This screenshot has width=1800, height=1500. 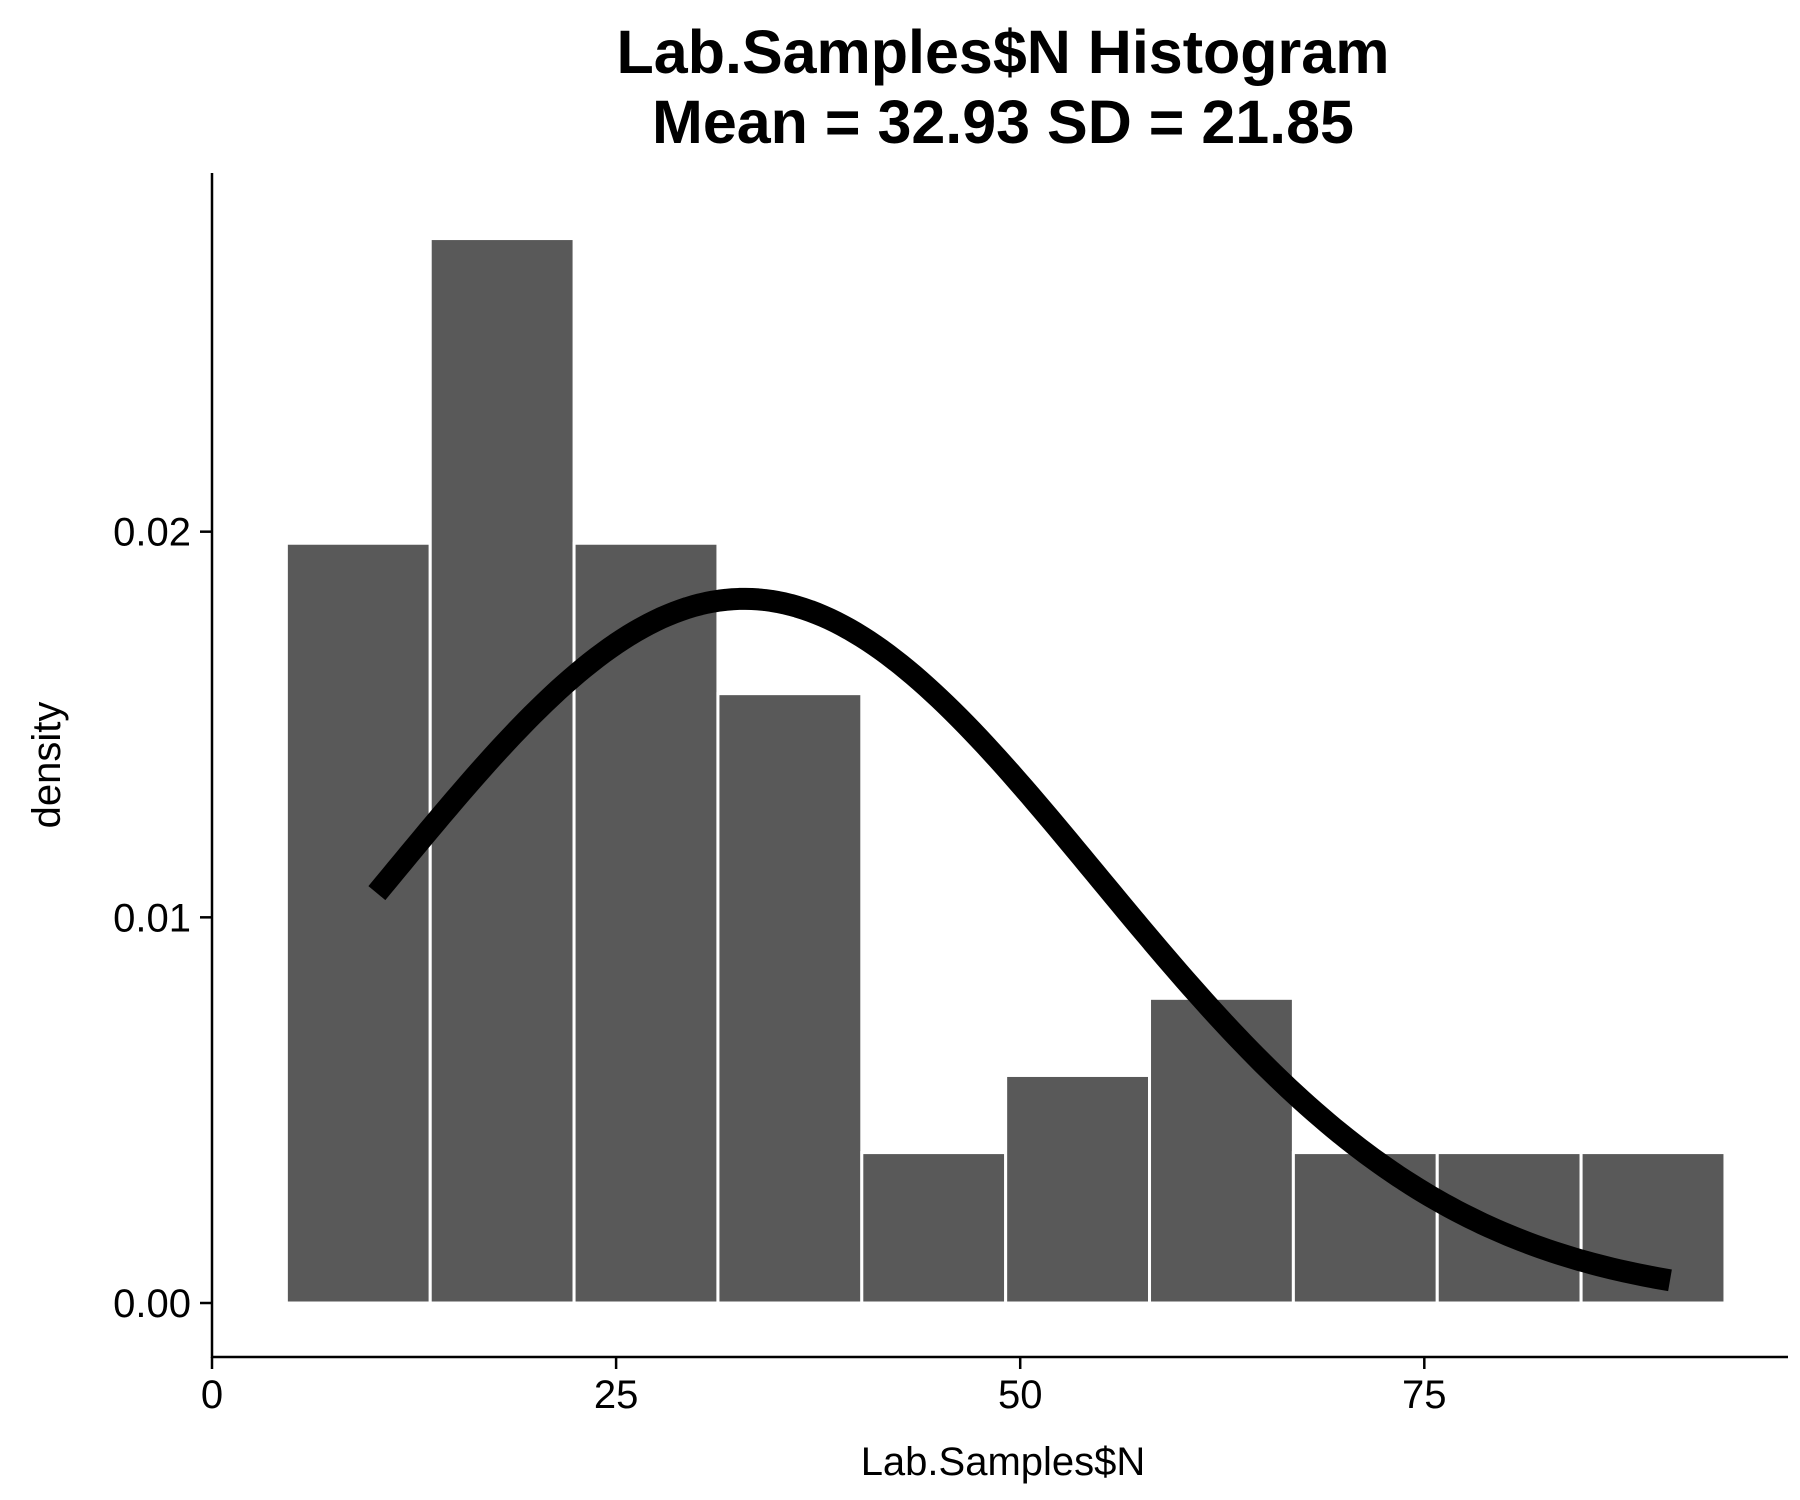 I want to click on chart-title: Lab.Samples$N Histogram, so click(x=1003, y=52).